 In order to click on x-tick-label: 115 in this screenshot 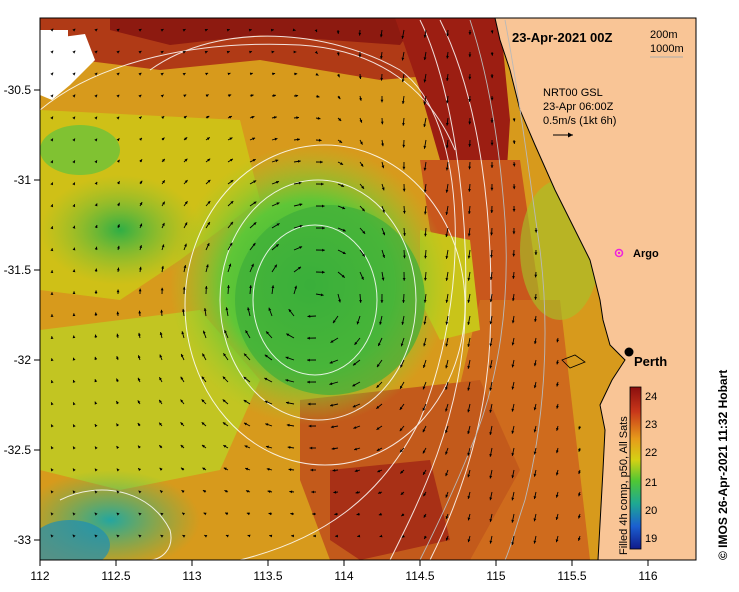, I will do `click(495, 576)`.